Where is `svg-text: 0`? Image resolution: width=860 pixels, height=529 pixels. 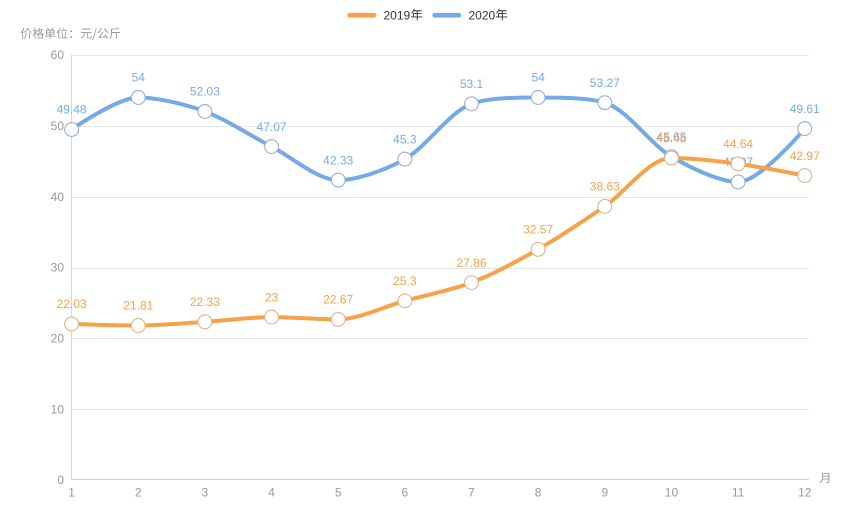 svg-text: 0 is located at coordinates (60, 480).